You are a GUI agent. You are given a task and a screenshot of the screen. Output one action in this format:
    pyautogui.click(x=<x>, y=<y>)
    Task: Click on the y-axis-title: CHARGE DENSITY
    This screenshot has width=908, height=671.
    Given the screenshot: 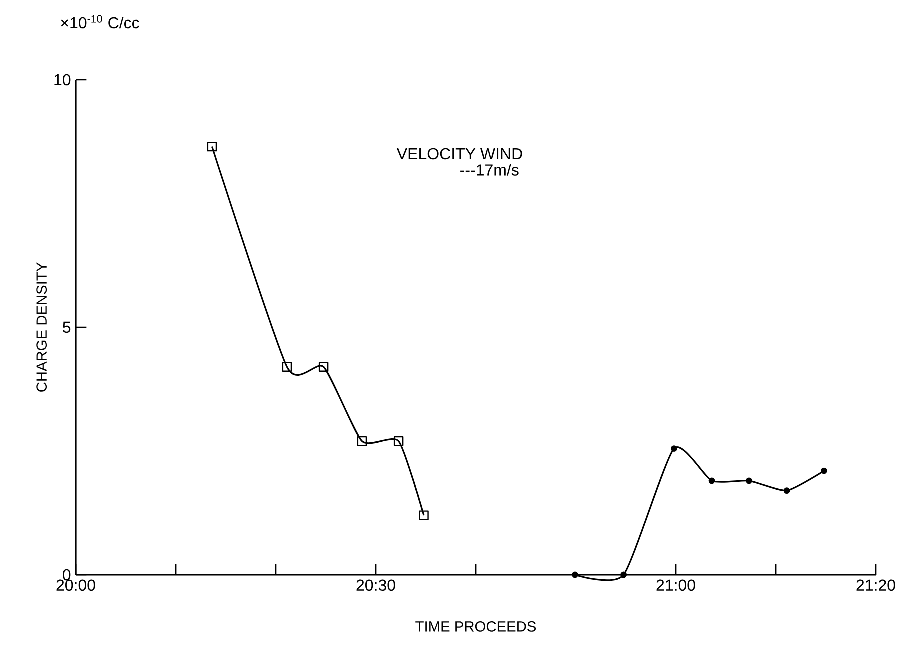 What is the action you would take?
    pyautogui.click(x=42, y=327)
    